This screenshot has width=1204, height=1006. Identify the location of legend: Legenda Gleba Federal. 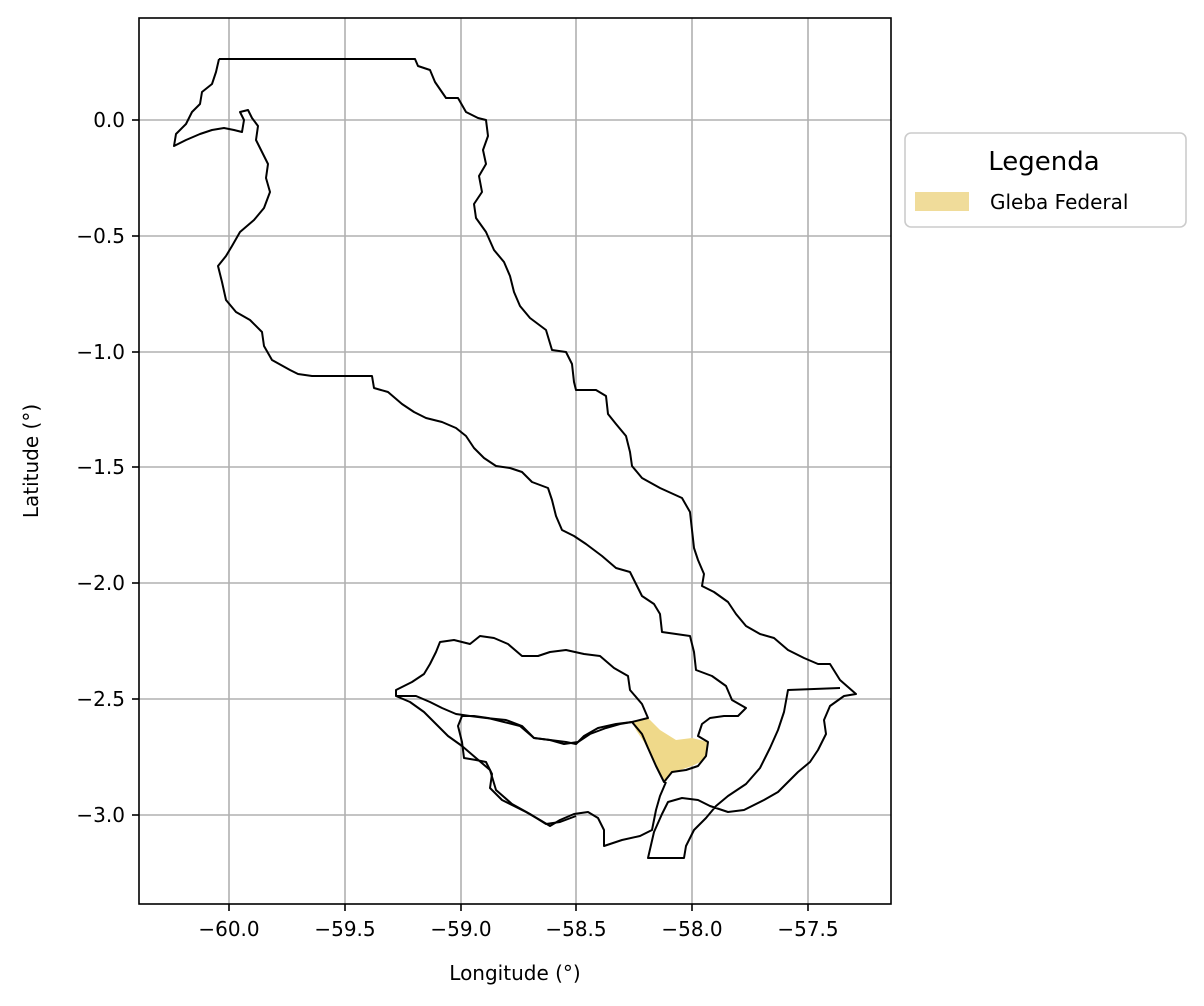
(1045, 180).